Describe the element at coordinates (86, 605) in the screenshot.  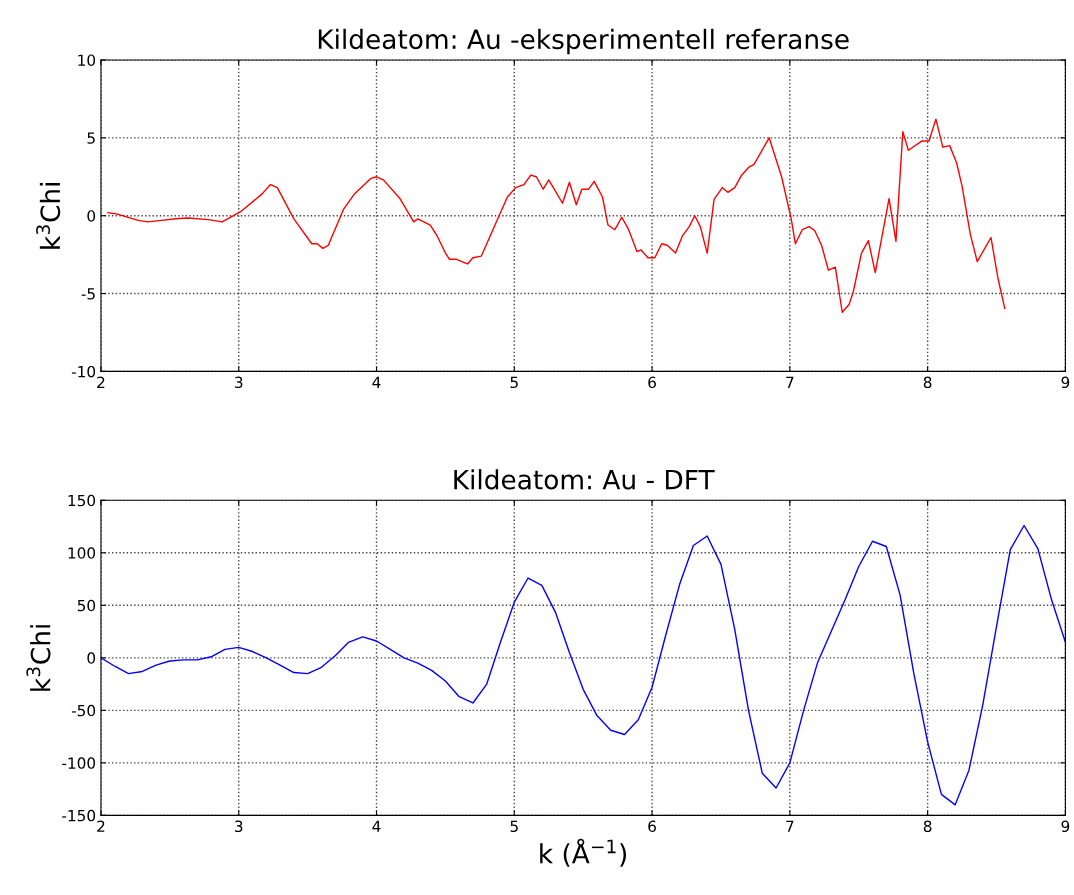
I see `y-tick-label: 50` at that location.